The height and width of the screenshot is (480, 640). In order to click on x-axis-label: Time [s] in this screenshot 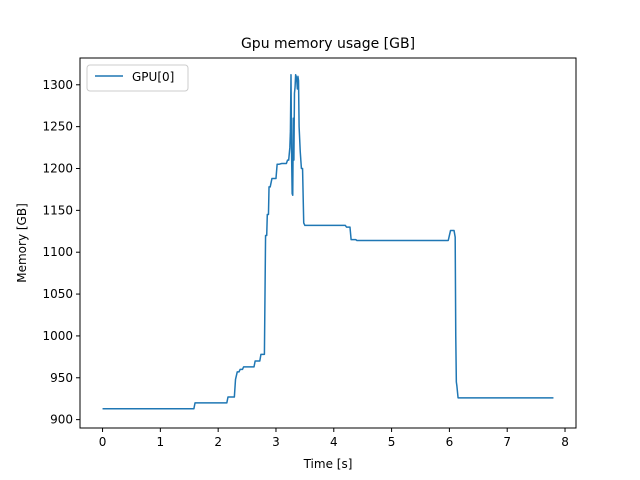, I will do `click(328, 464)`.